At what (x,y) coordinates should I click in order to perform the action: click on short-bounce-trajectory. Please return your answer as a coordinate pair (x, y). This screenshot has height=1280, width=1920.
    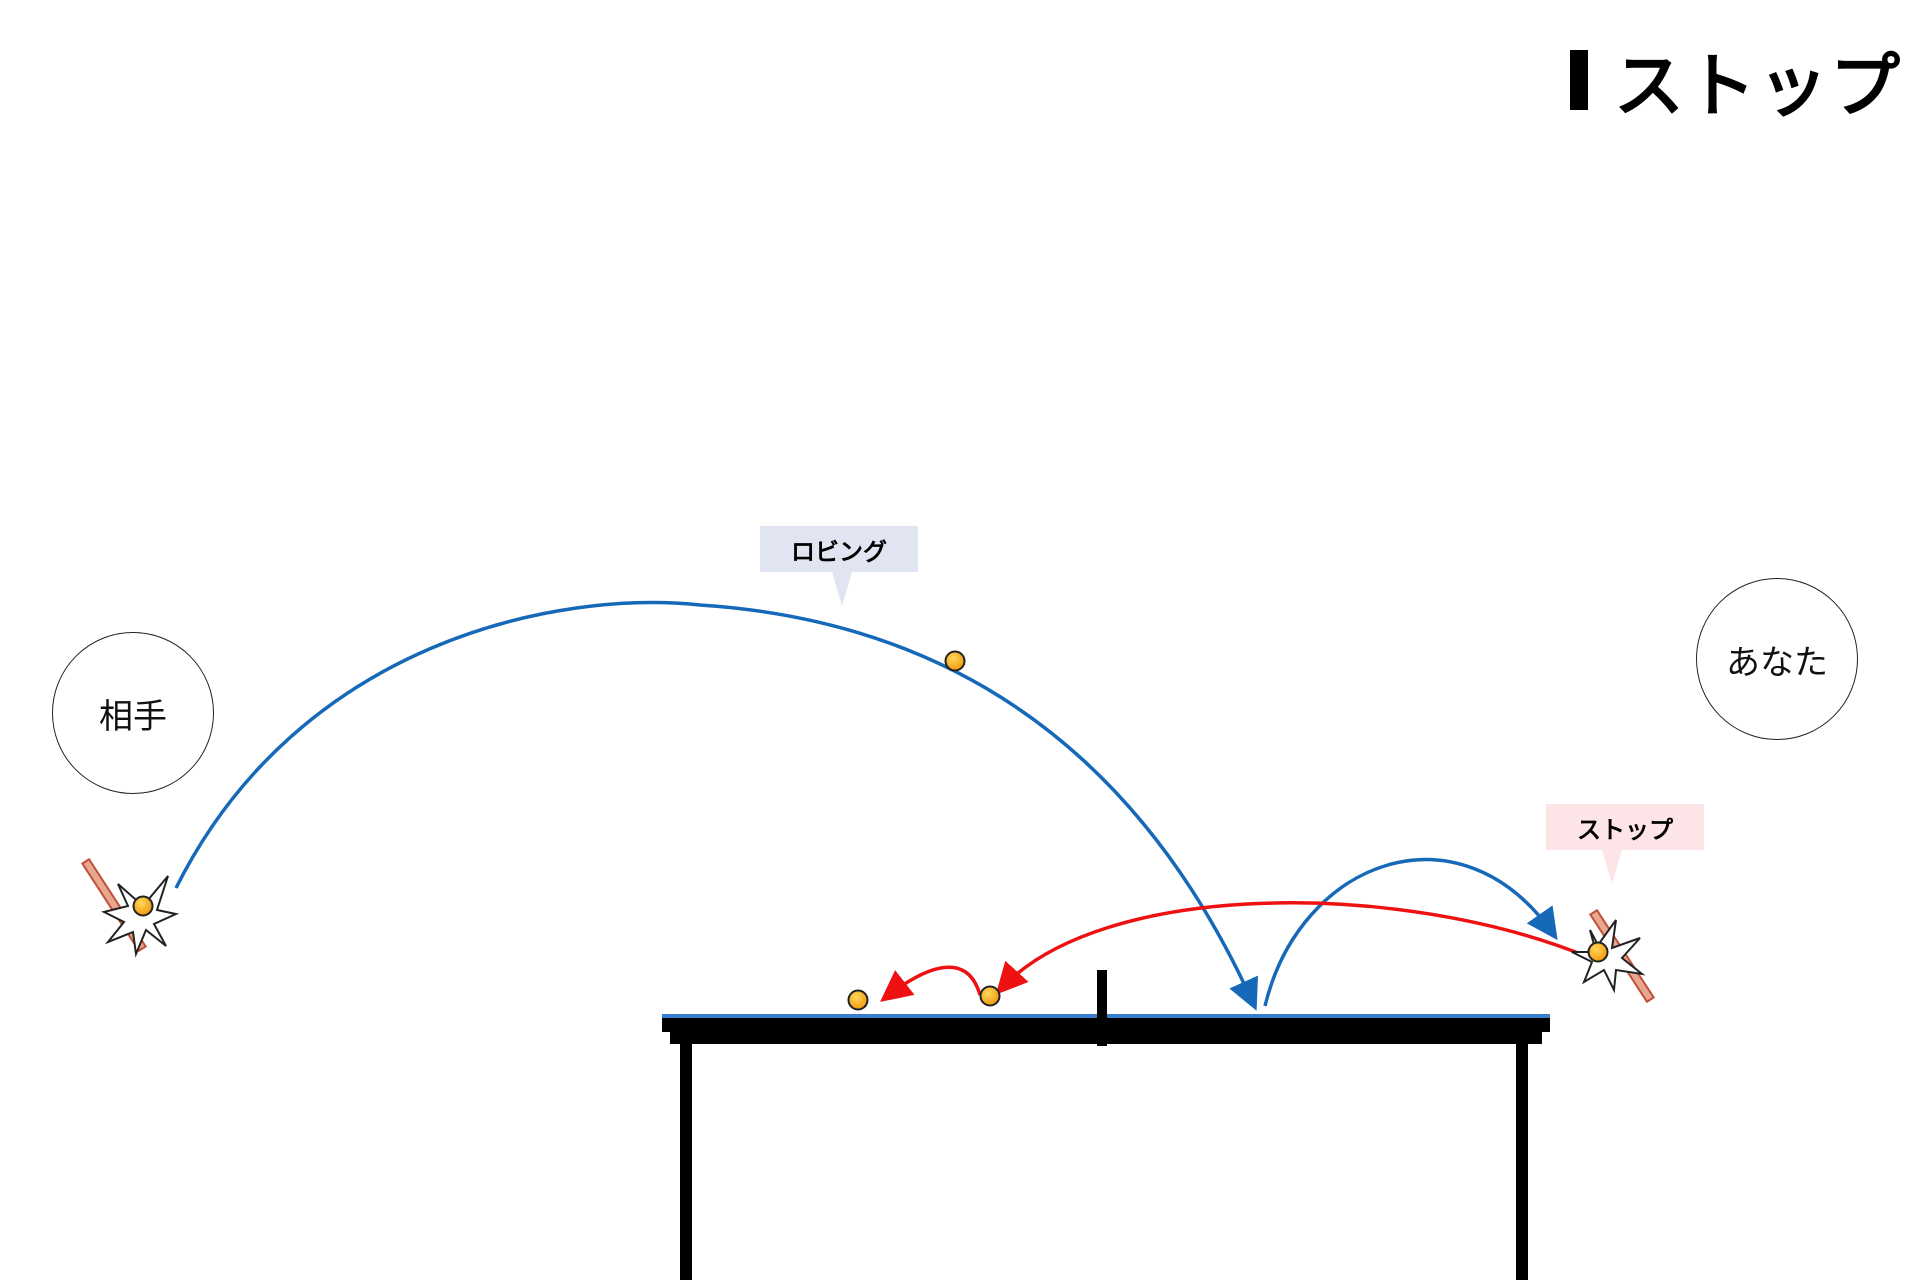
    Looking at the image, I should click on (931, 983).